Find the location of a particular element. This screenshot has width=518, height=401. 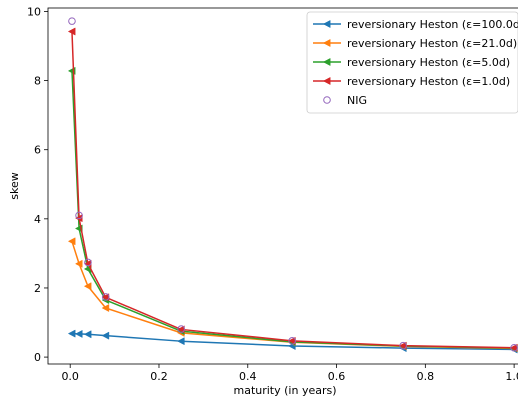

y-tick-label: 10 is located at coordinates (34, 11).